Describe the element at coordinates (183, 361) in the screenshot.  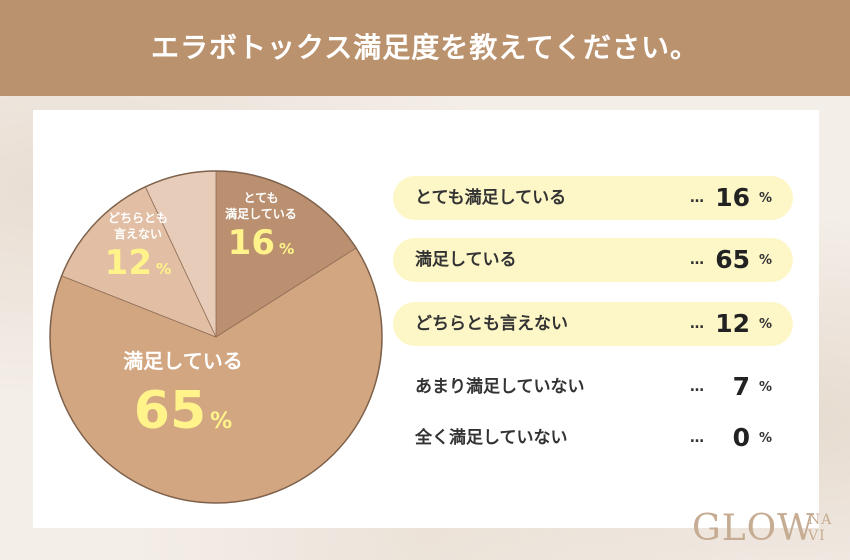
I see `slice-label-satisfied-line1: 満足している` at that location.